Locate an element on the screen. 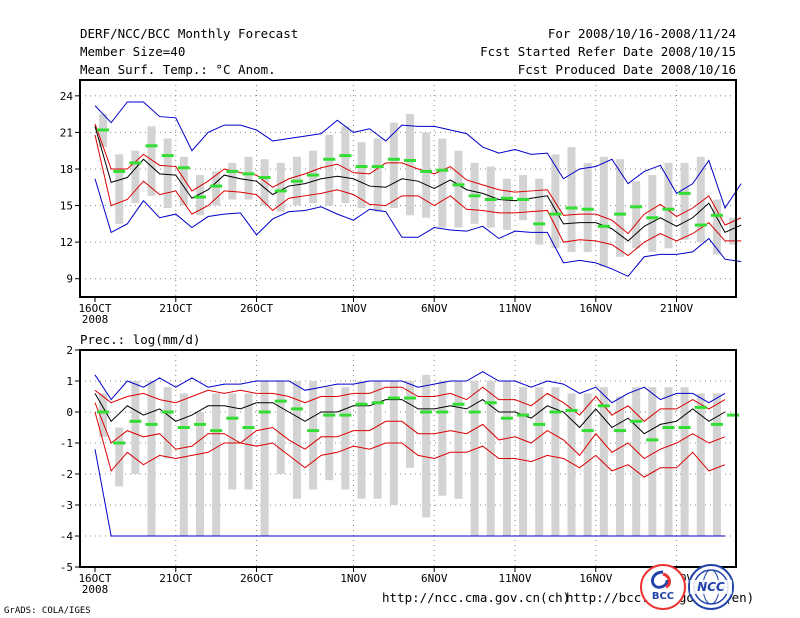 The image size is (800, 618). temp-xtick-label: 21OCT is located at coordinates (175, 308).